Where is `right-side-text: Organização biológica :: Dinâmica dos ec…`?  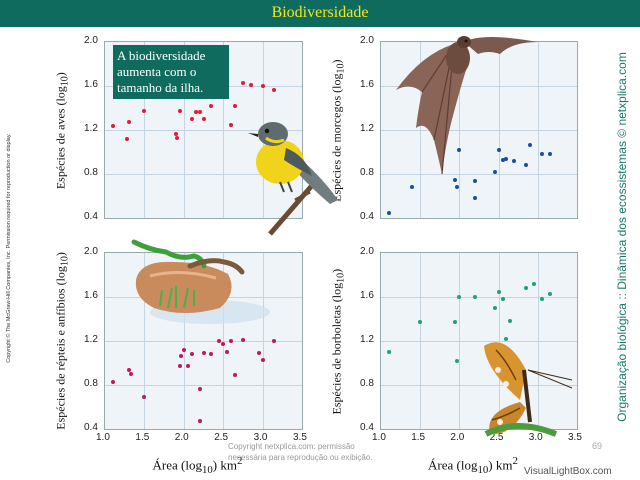 right-side-text: Organização biológica :: Dinâmica dos ec… is located at coordinates (622, 237).